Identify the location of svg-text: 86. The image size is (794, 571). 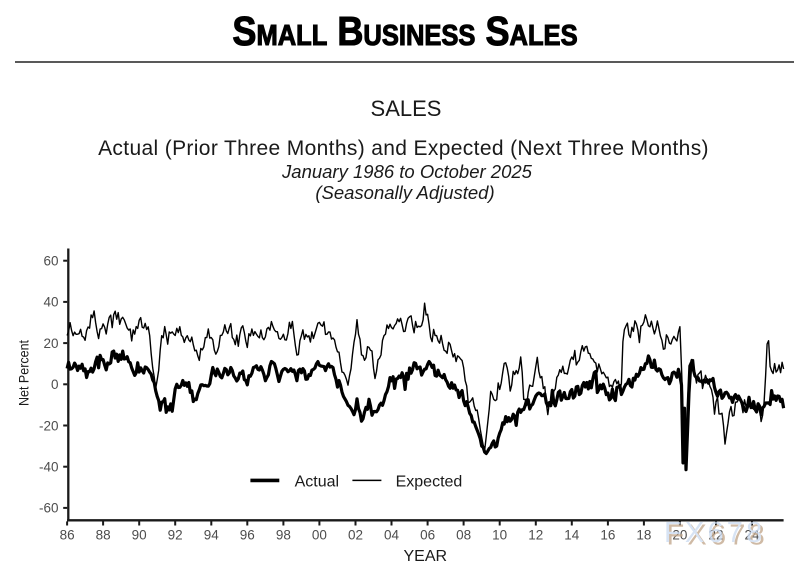
(67, 535).